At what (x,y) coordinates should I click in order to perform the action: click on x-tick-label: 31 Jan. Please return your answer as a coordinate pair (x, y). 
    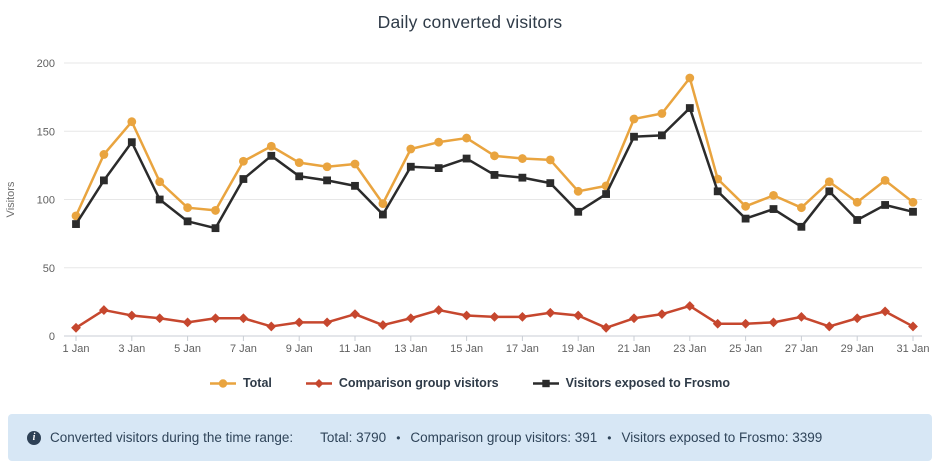
    Looking at the image, I should click on (912, 349).